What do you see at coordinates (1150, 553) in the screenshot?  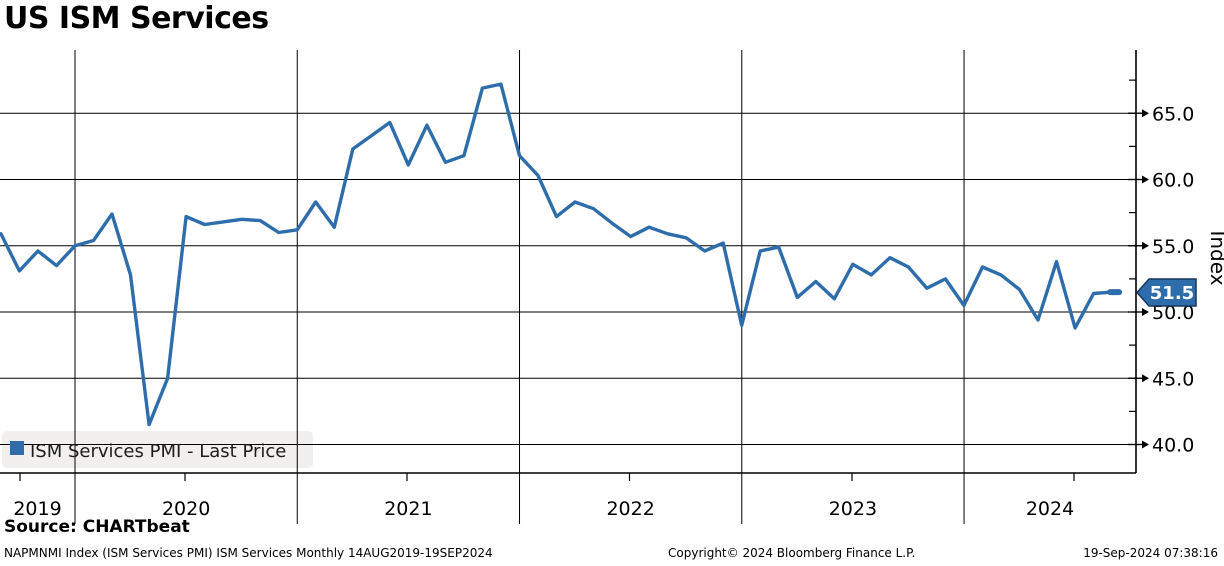 I see `timestamp: 19-Sep-2024 07:38:16` at bounding box center [1150, 553].